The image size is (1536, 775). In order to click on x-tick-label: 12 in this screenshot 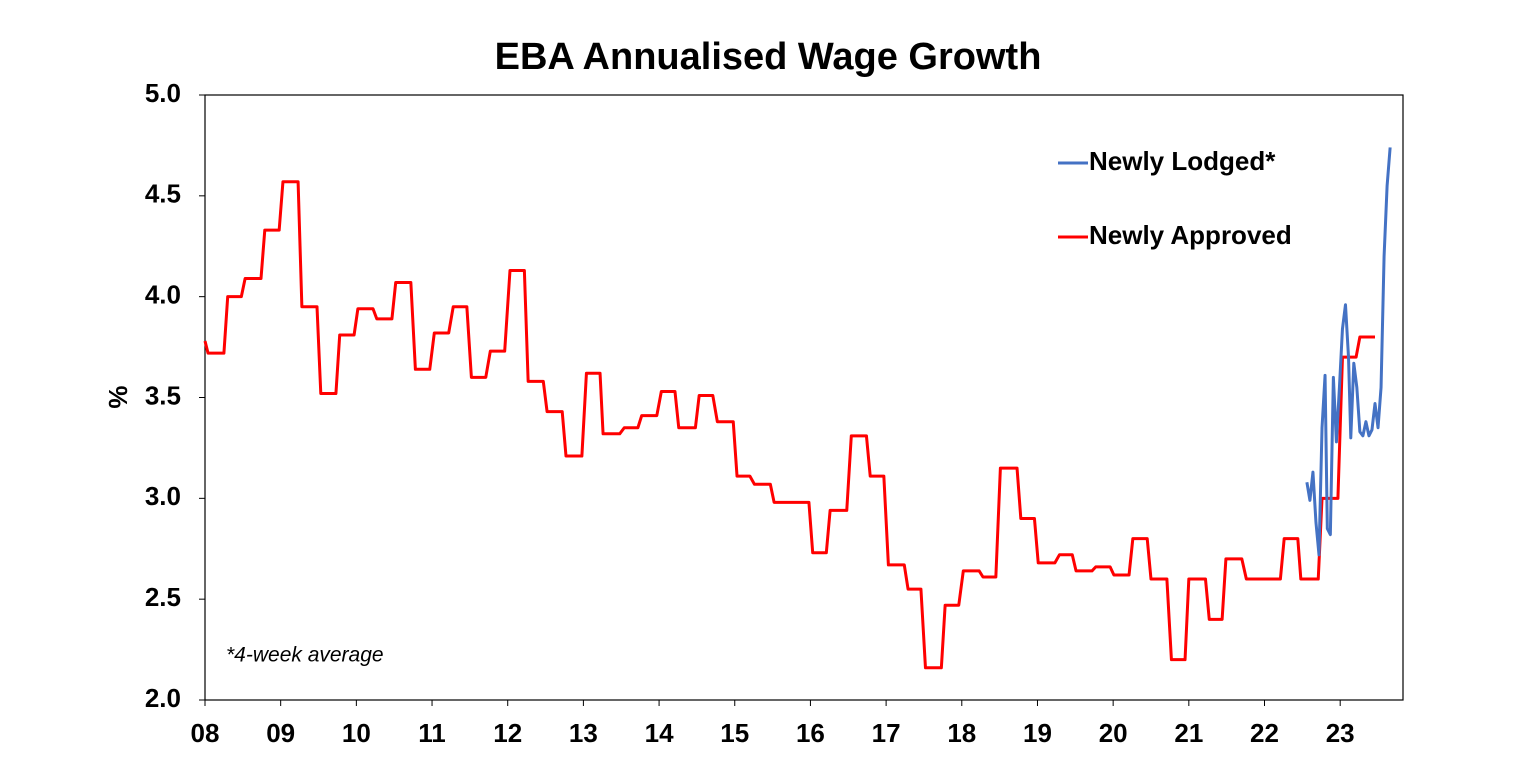, I will do `click(507, 733)`.